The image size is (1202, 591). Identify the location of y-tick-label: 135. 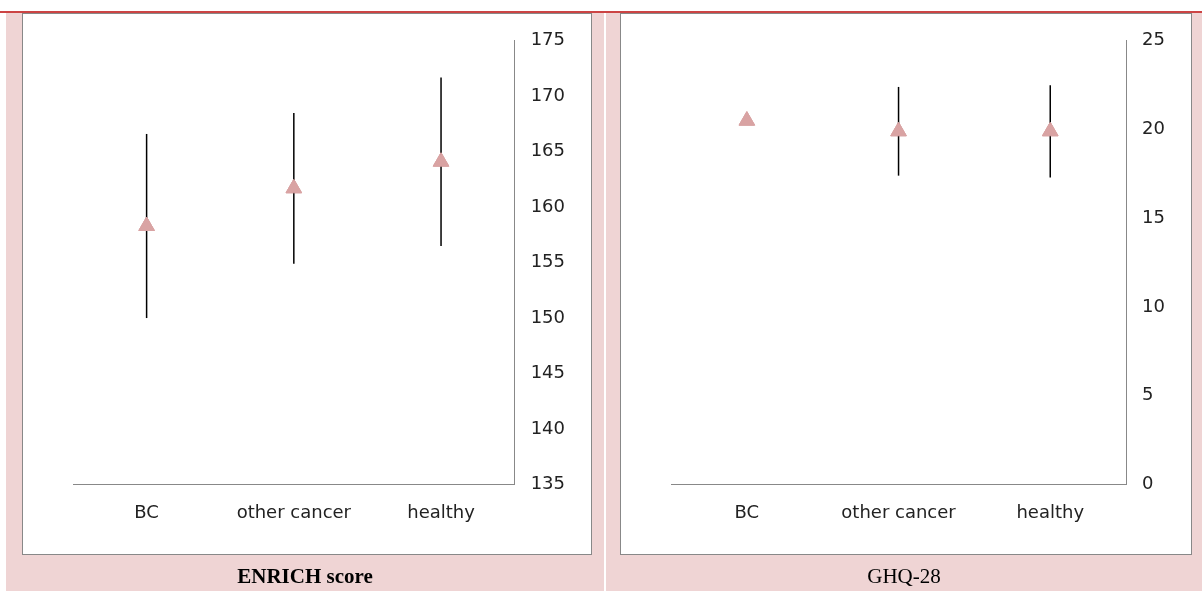
(547, 483).